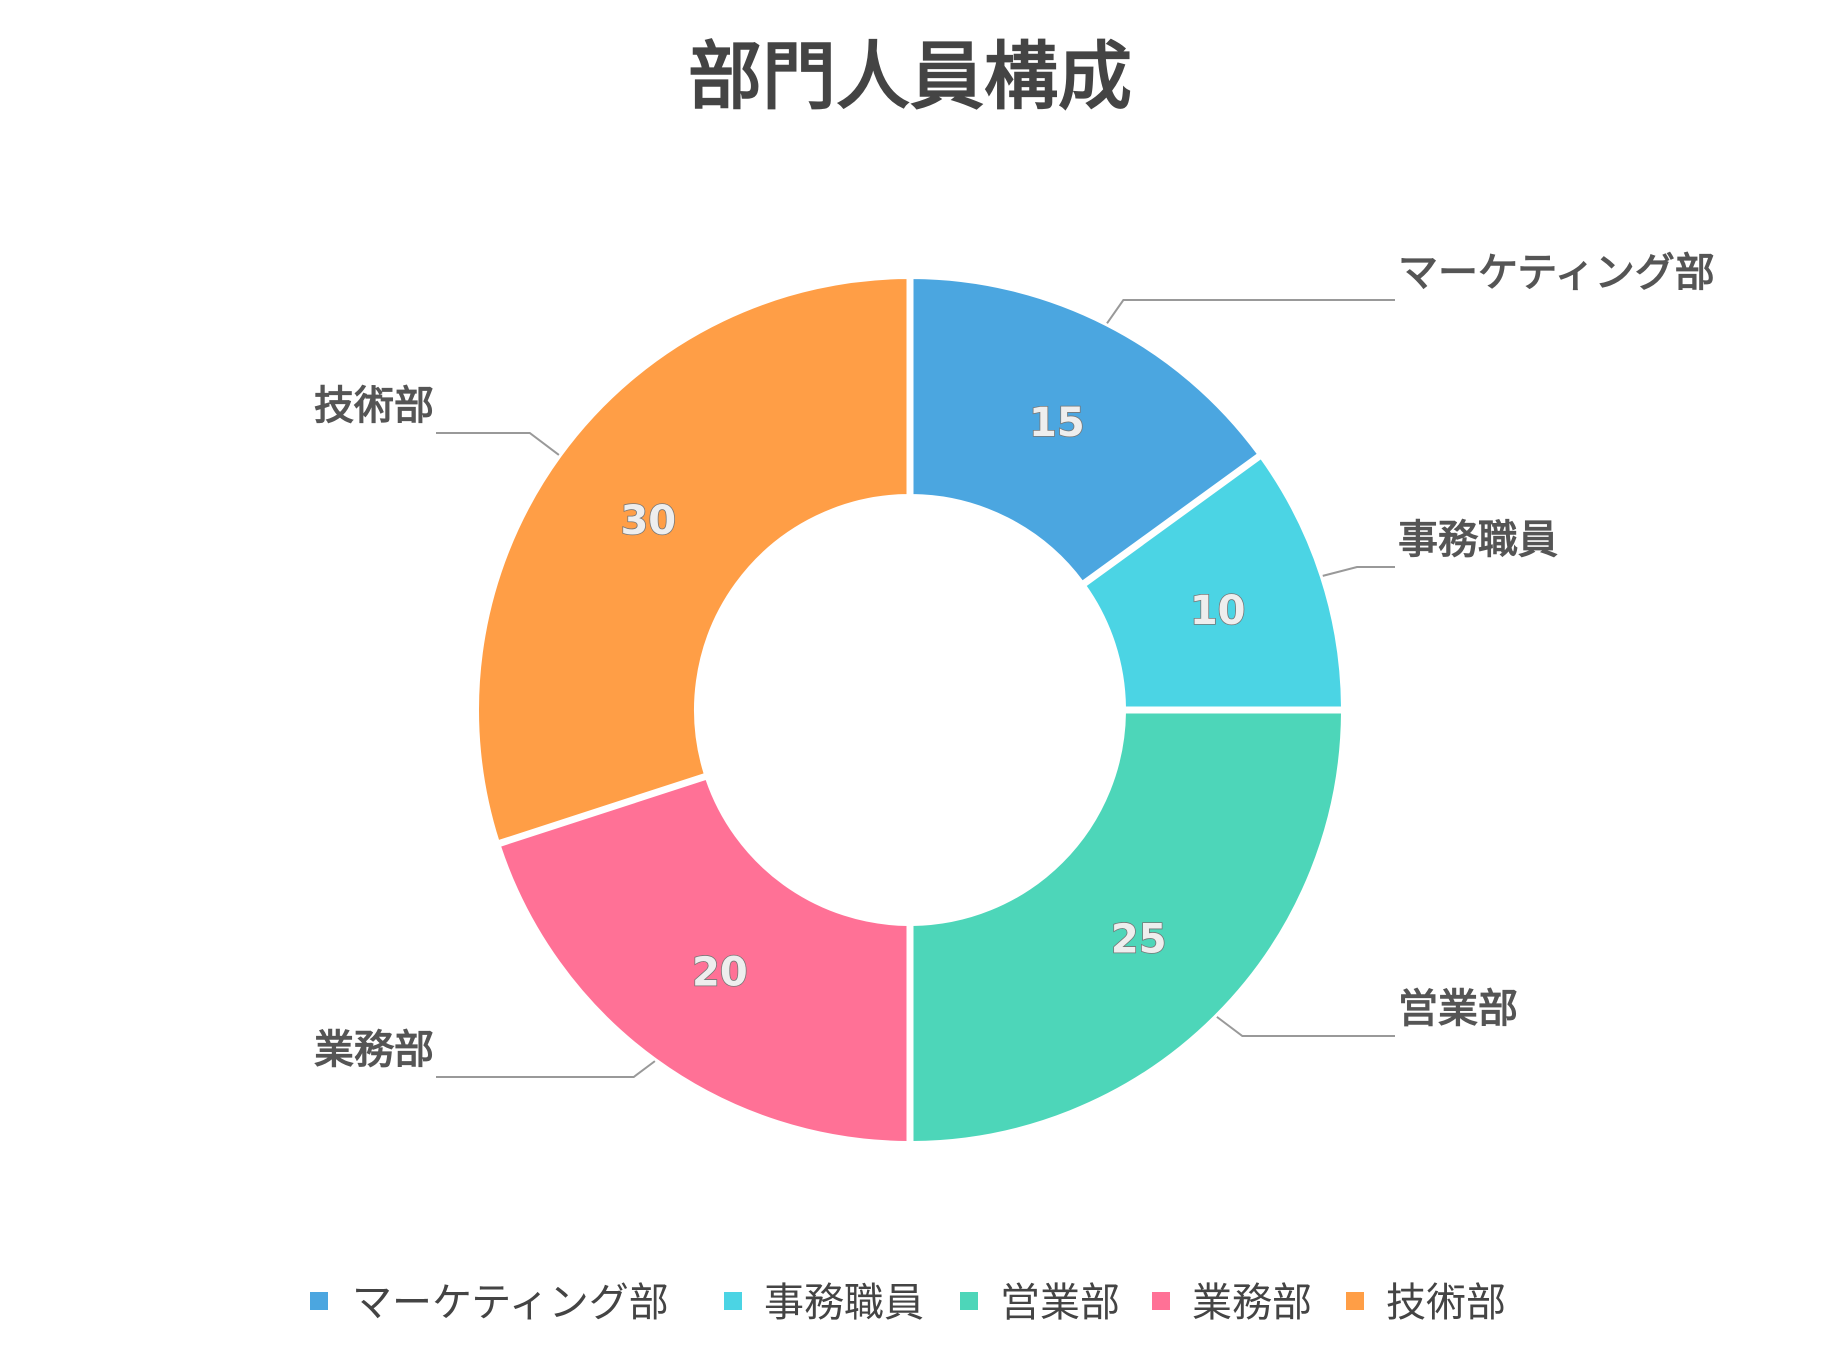  I want to click on legend-label-series-1: 事務職員, so click(844, 1303).